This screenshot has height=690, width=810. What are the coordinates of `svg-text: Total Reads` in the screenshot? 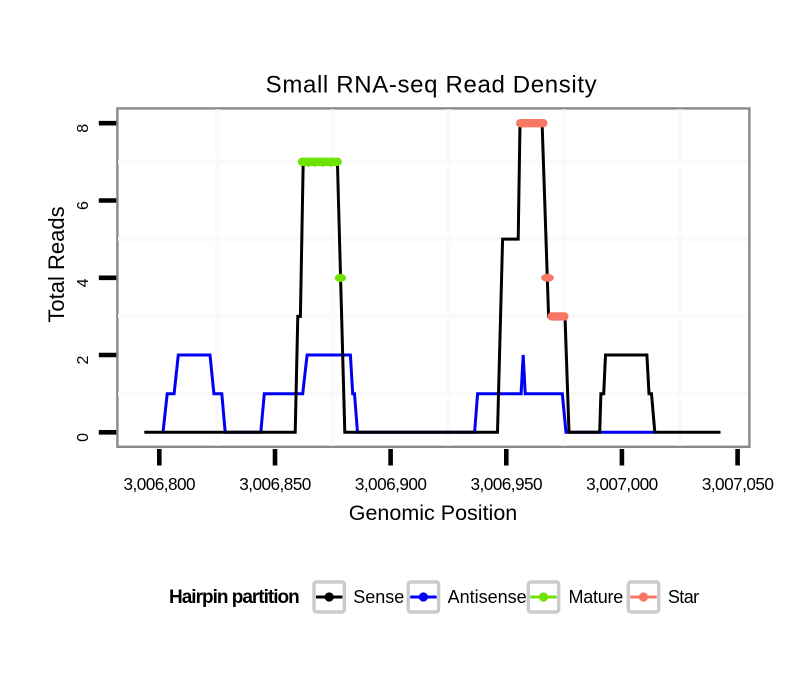 It's located at (56, 264).